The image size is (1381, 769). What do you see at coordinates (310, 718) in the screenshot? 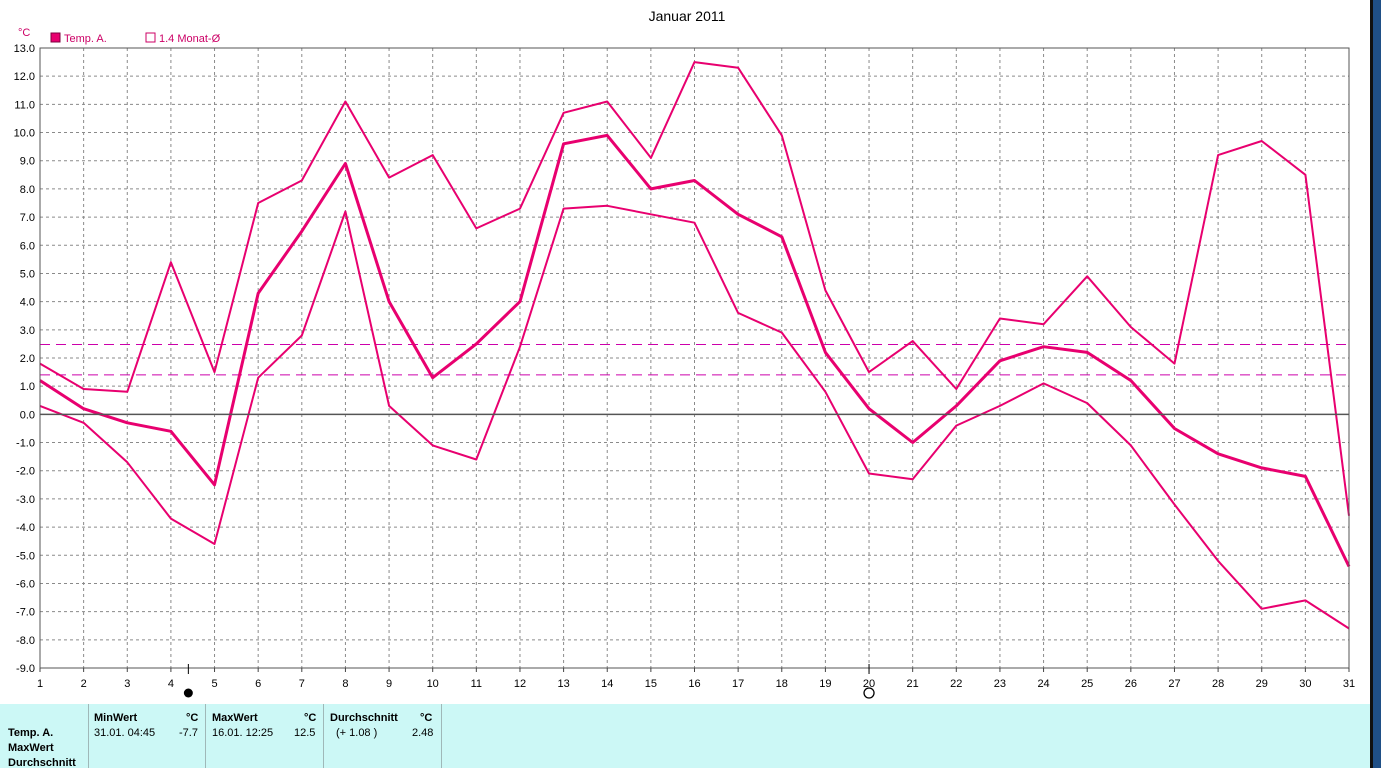
I see `max-unit: °C` at bounding box center [310, 718].